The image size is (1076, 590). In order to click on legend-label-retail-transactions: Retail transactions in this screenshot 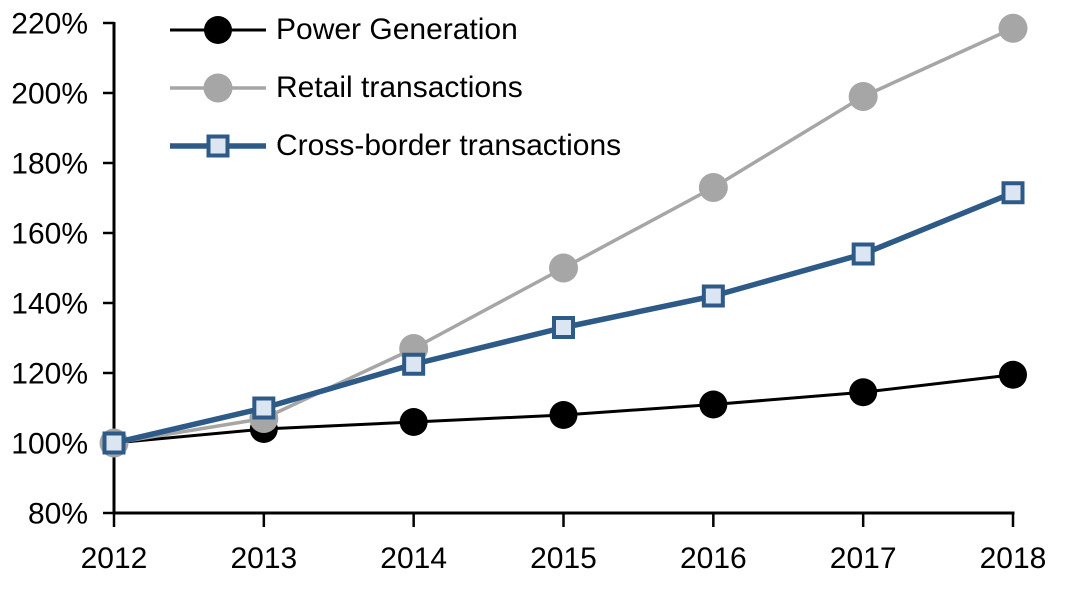, I will do `click(399, 87)`.